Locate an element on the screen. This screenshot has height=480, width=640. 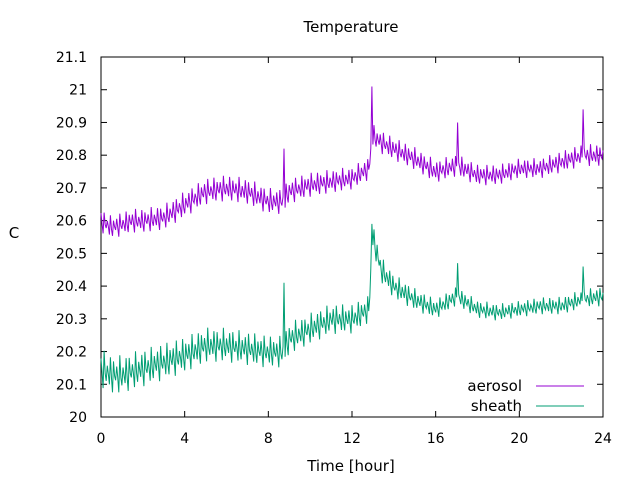
y-tick-label: 21.1 is located at coordinates (71, 58).